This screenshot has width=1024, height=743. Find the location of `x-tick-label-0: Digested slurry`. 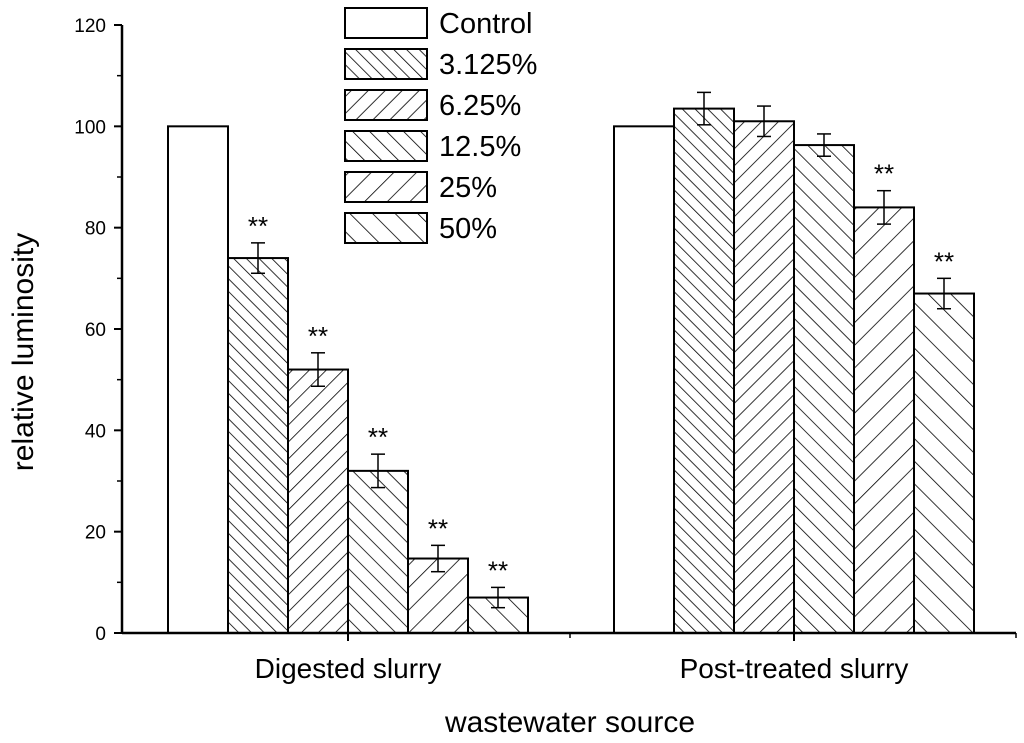

x-tick-label-0: Digested slurry is located at coordinates (348, 668).